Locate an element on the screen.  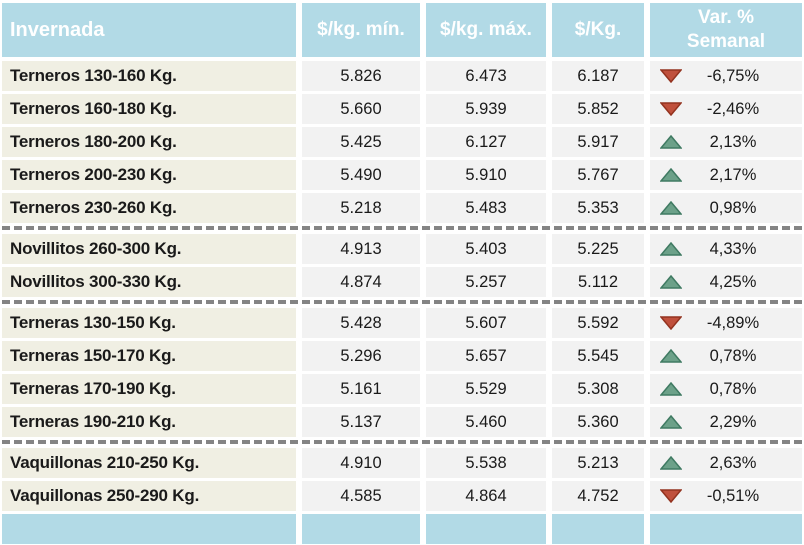
table-footer is located at coordinates (402, 529).